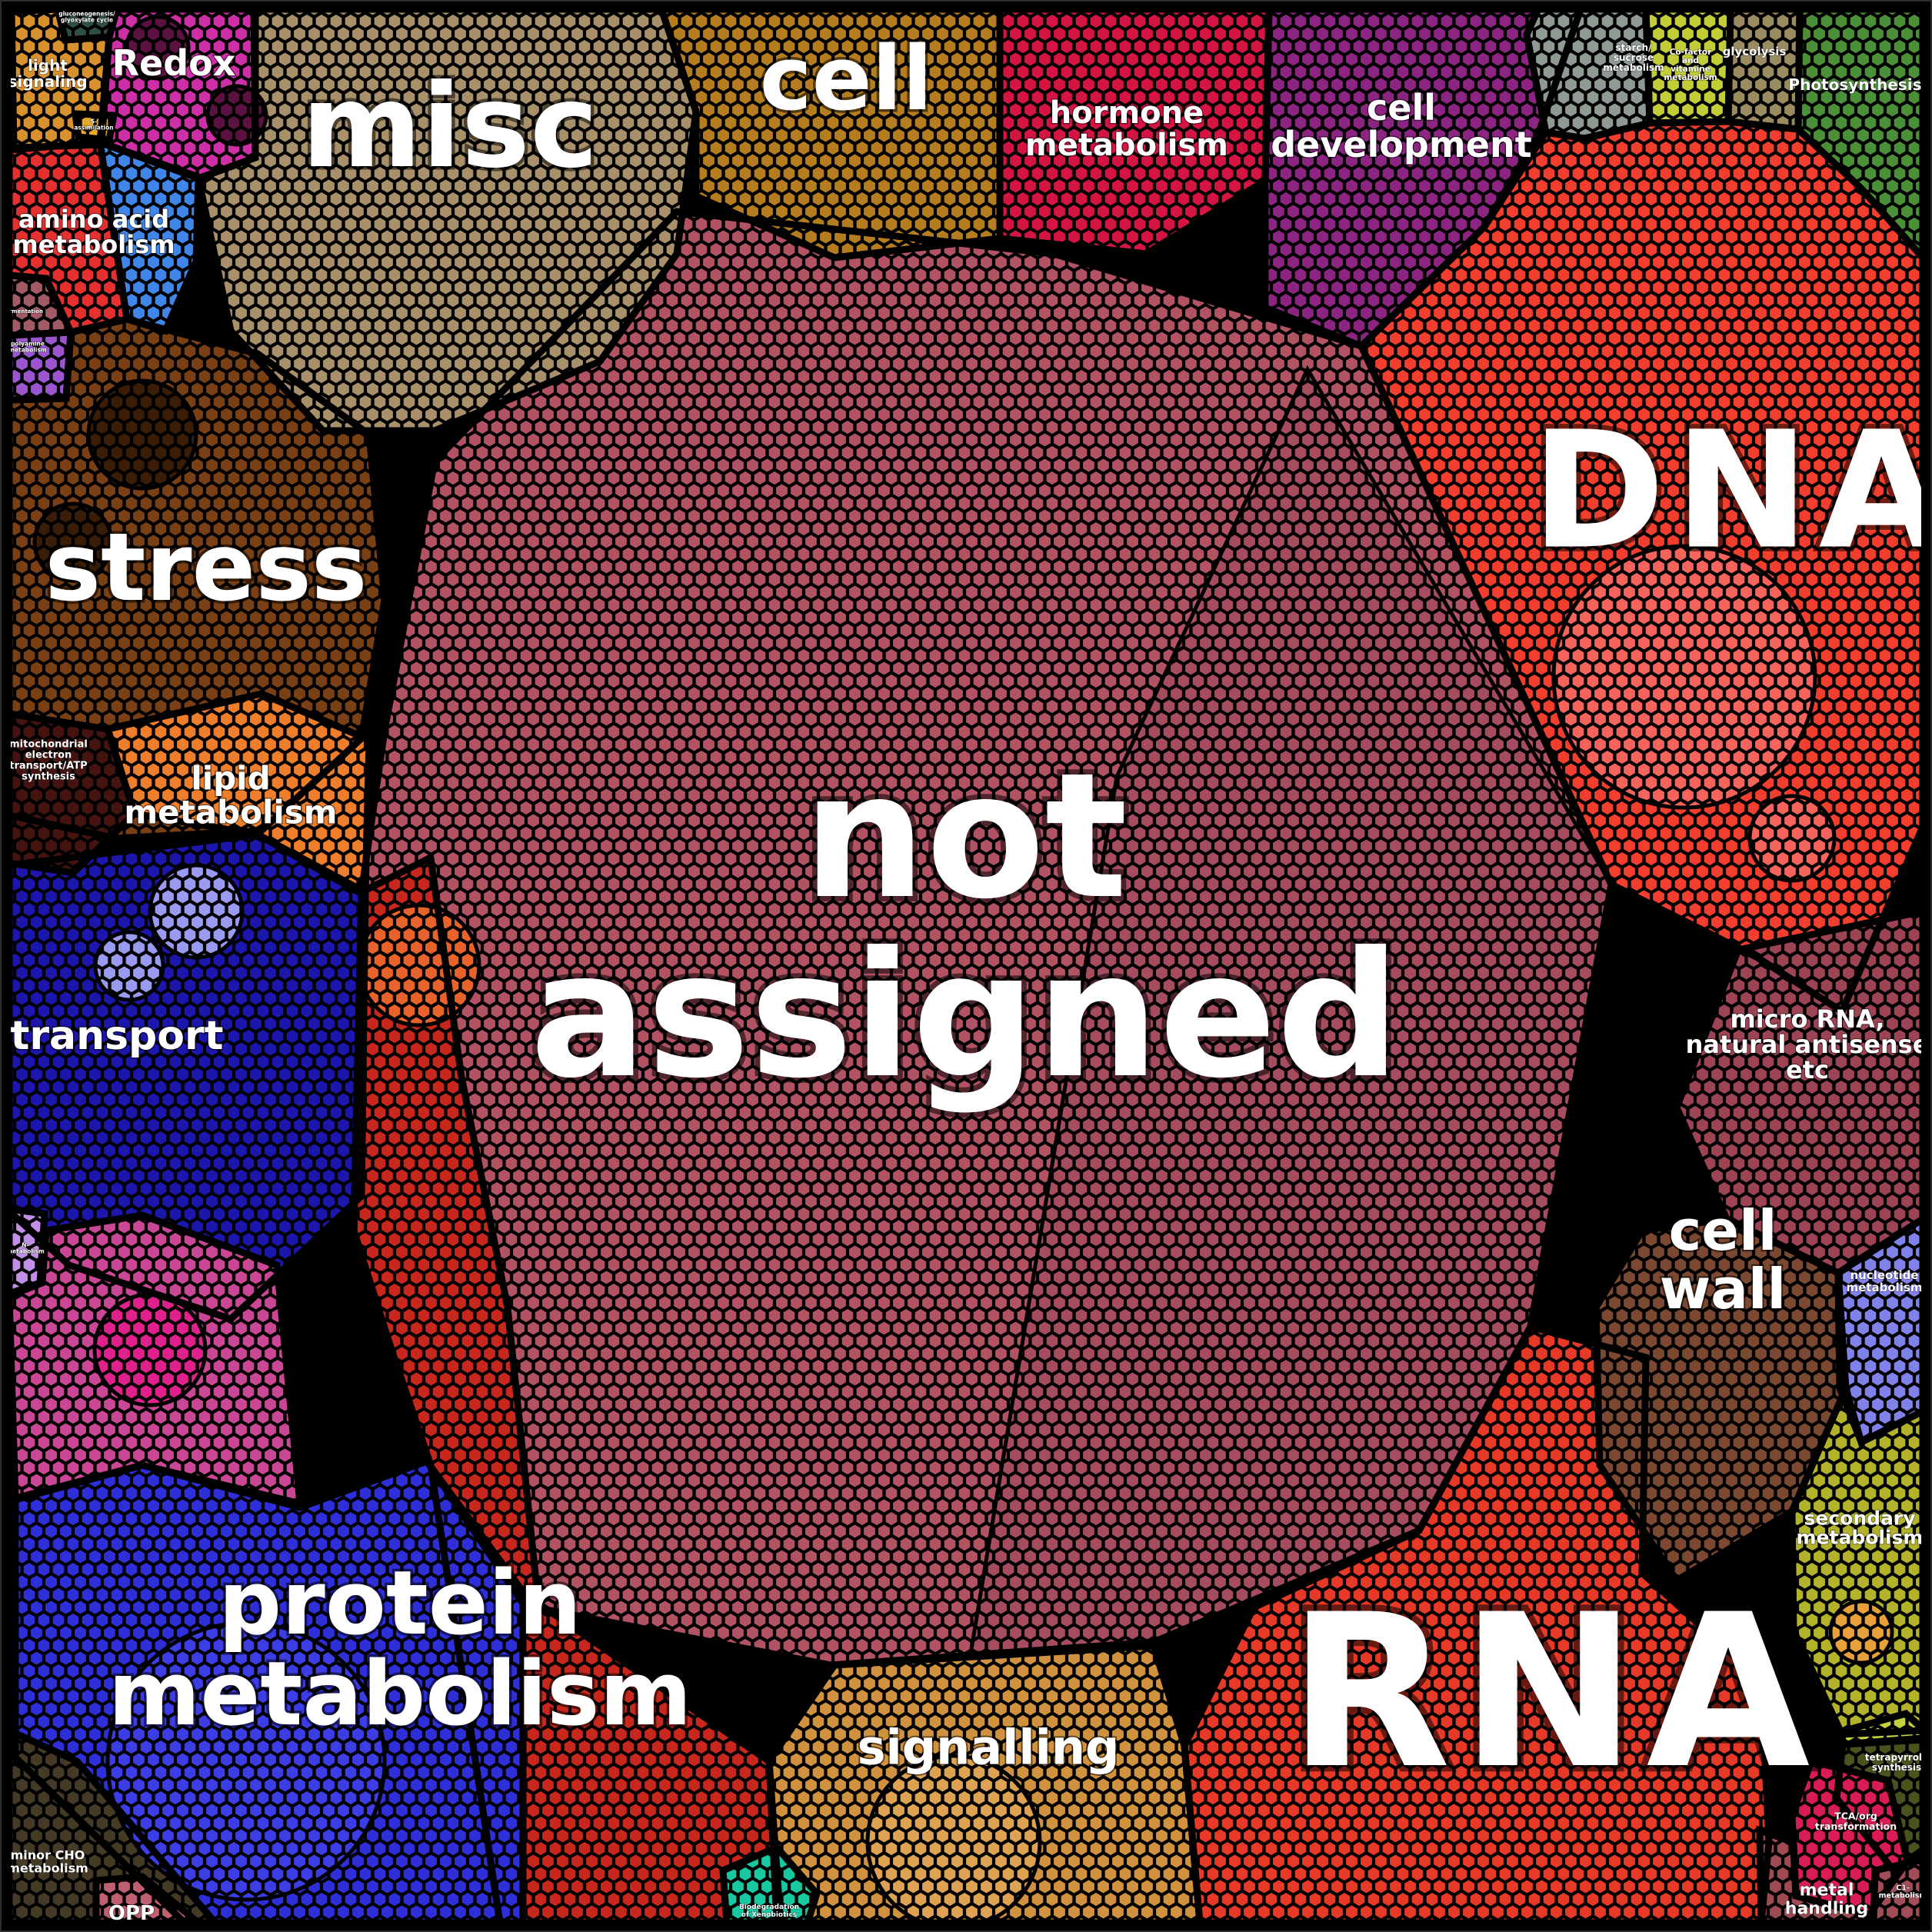  I want to click on subcluster-unlabeled-red-band, so click(419, 965).